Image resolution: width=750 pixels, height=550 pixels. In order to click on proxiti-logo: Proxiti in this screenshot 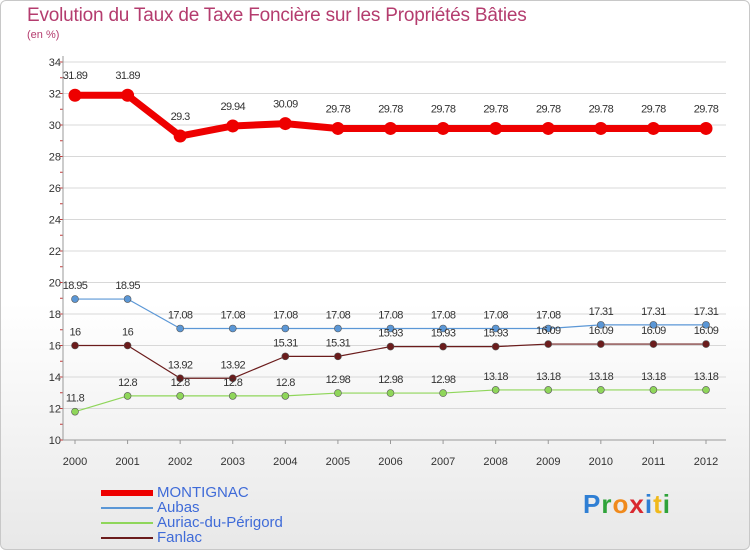, I will do `click(627, 504)`.